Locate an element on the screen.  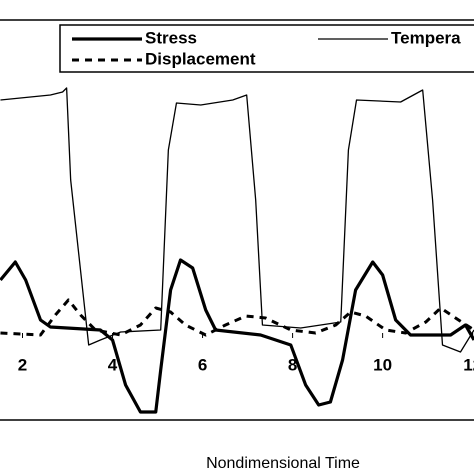
x-tick-label: 6 is located at coordinates (202, 364).